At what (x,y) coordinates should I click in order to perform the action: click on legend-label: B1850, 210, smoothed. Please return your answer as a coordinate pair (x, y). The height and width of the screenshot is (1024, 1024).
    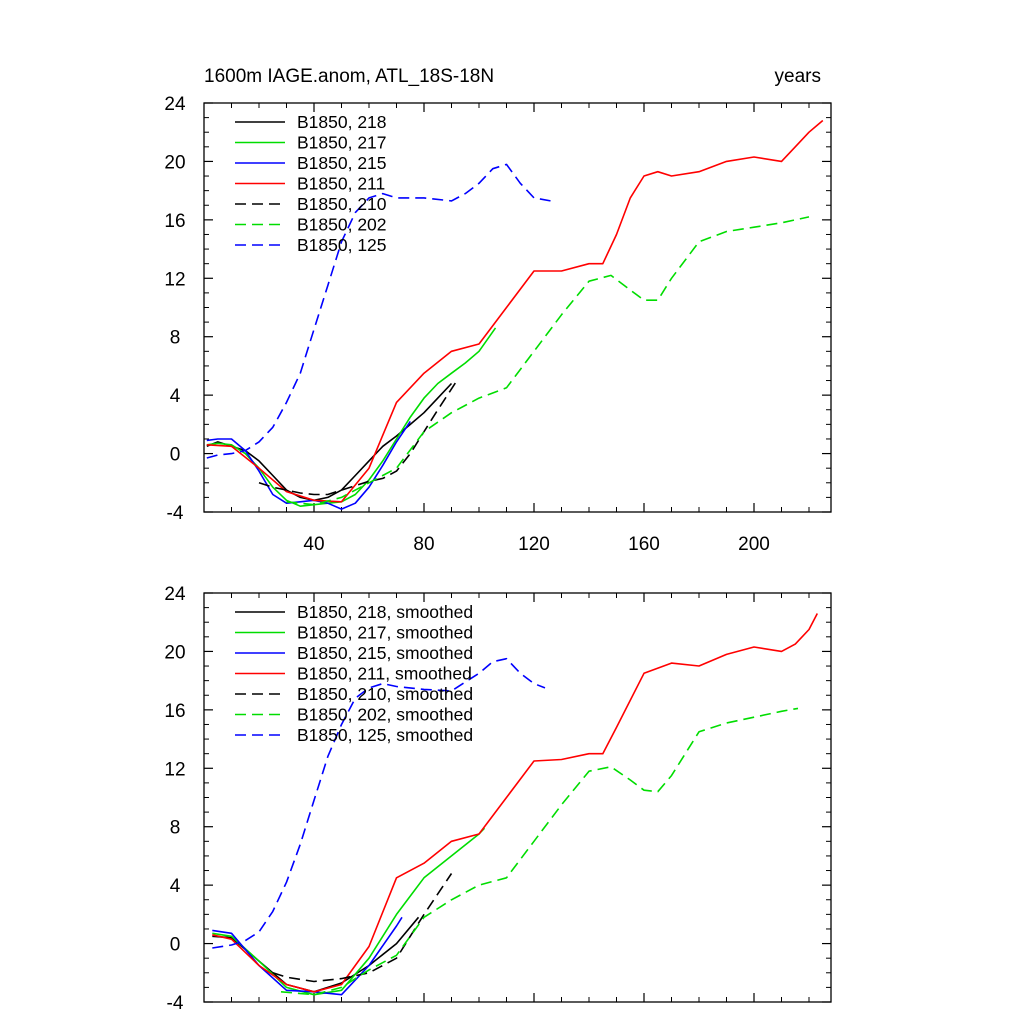
    Looking at the image, I should click on (385, 694).